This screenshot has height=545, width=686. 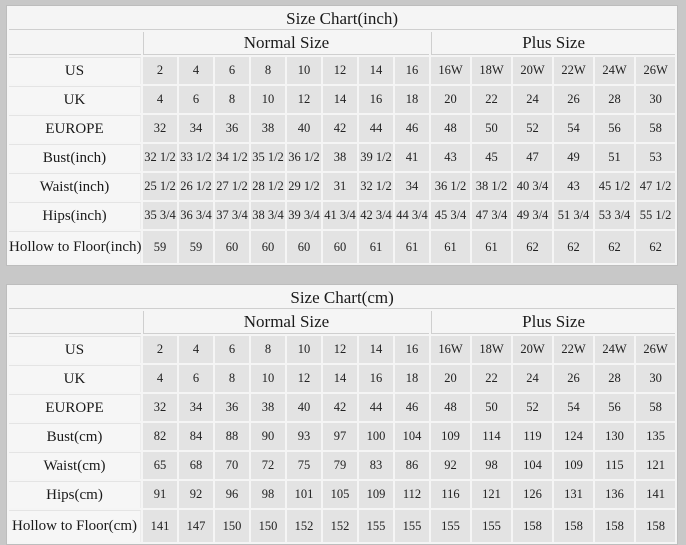 What do you see at coordinates (450, 157) in the screenshot?
I see `size-cell: 43` at bounding box center [450, 157].